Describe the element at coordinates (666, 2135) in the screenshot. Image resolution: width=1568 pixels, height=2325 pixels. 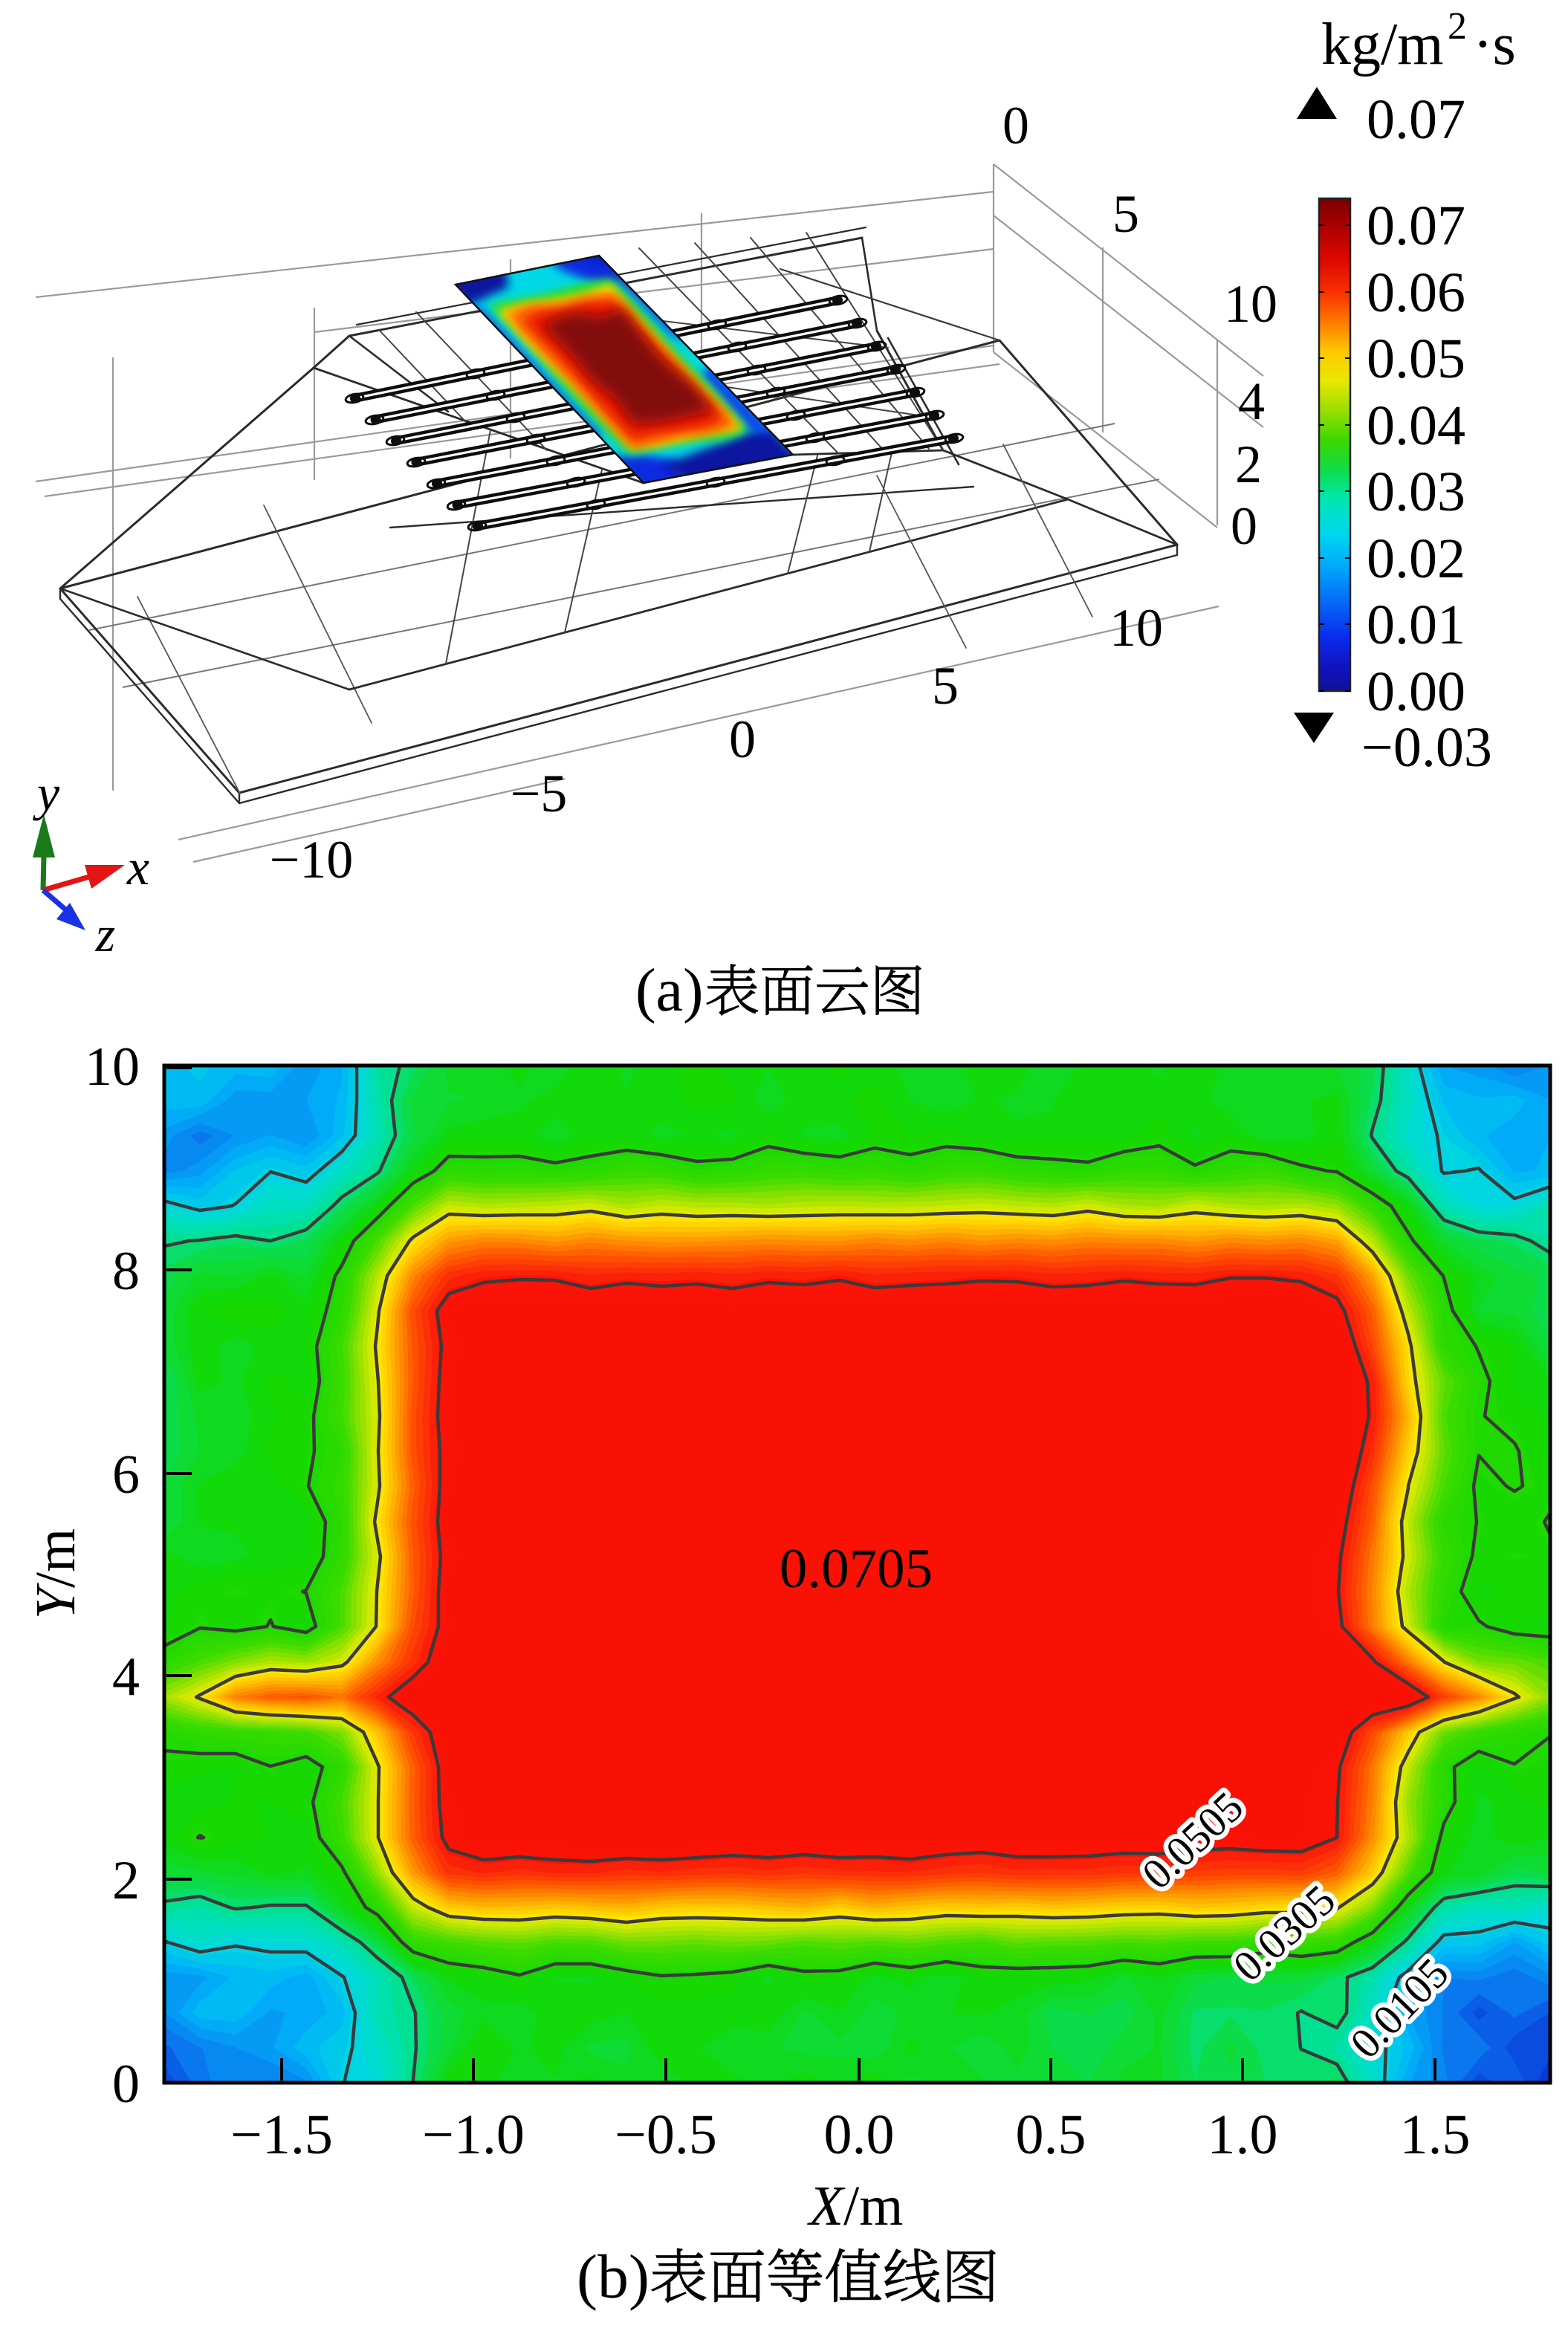
I see `svg-text: −0.5` at that location.